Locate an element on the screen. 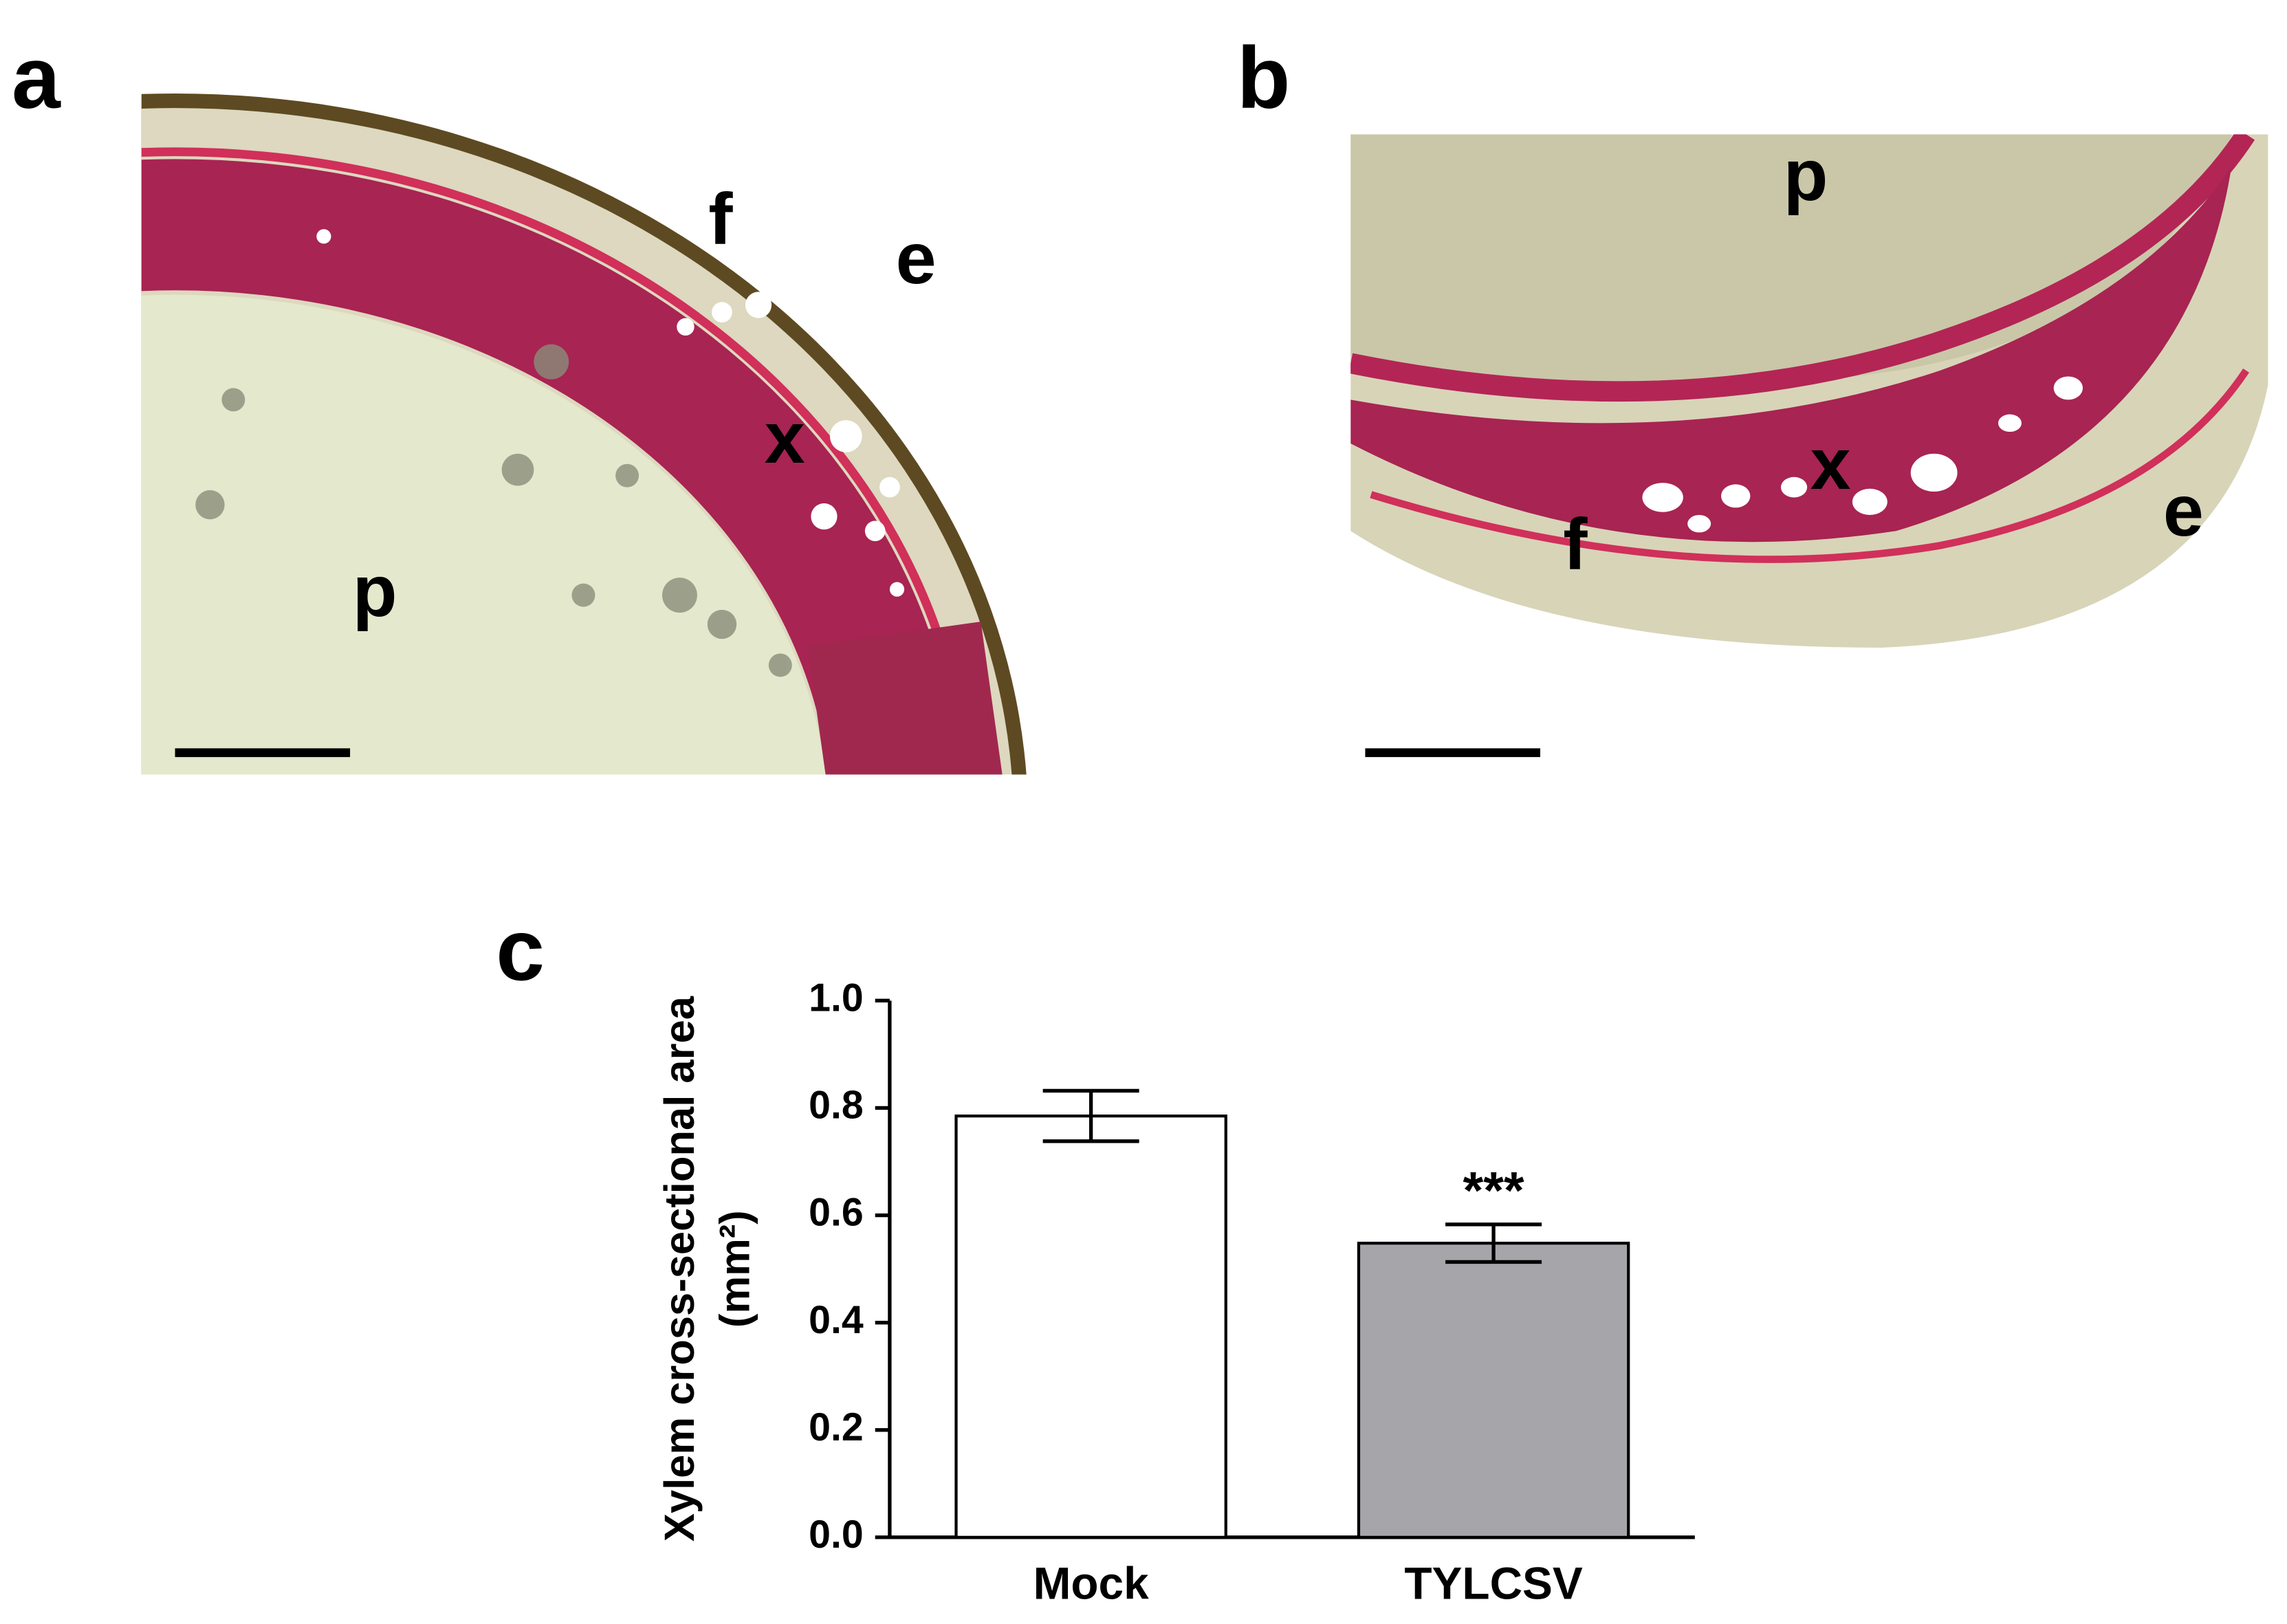  x-tick-label: Mock is located at coordinates (1091, 1582).